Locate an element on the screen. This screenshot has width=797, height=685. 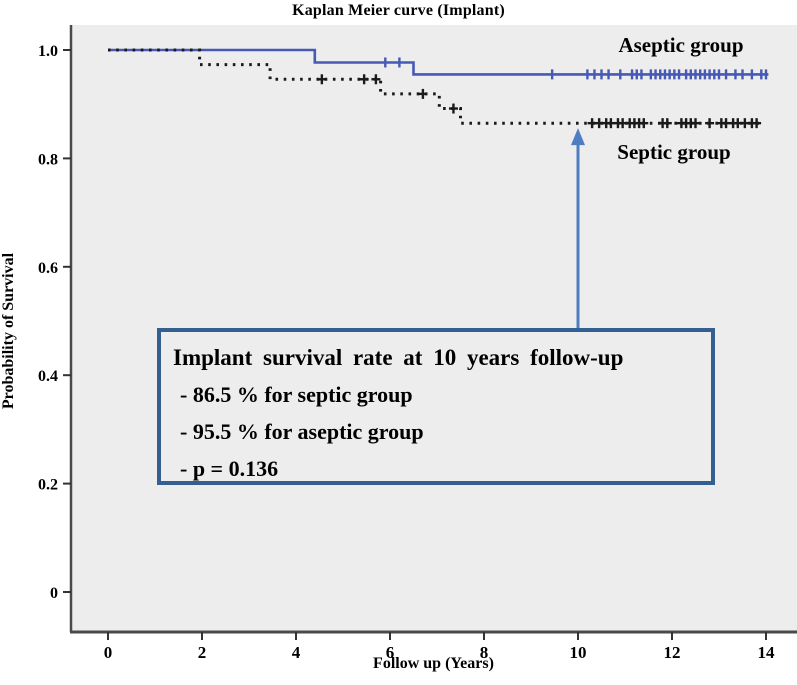
y-tick-label: 1.0 is located at coordinates (48, 51).